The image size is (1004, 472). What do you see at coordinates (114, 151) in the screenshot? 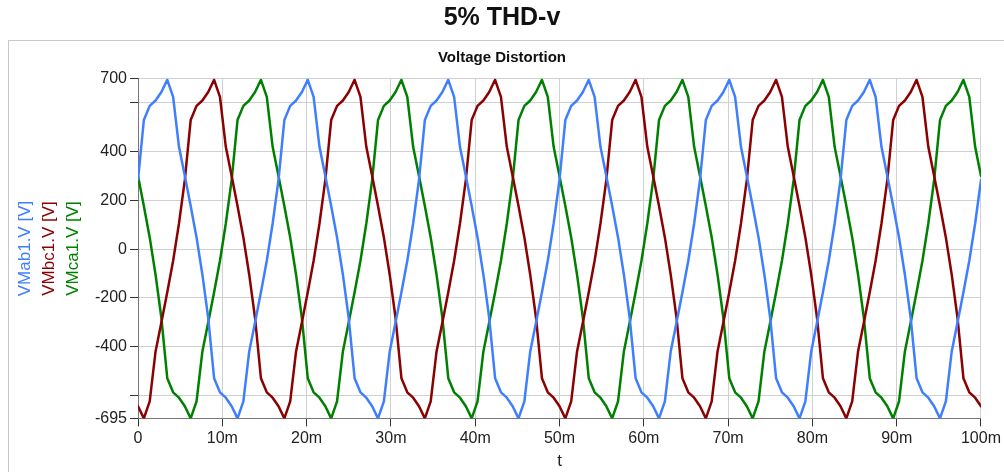
I see `y-tick-label: 400` at bounding box center [114, 151].